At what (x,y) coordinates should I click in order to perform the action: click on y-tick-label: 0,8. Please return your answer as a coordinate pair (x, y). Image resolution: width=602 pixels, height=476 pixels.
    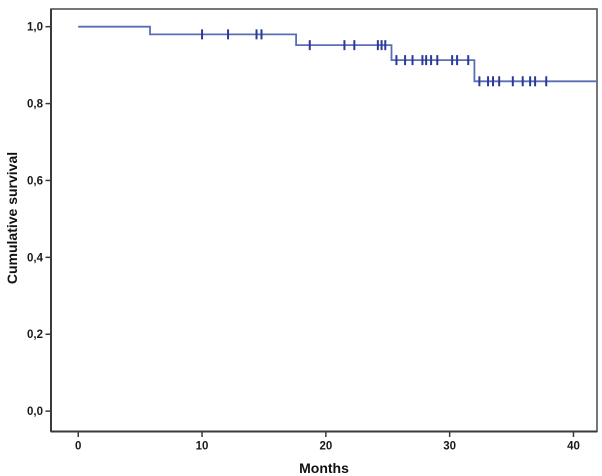
    Looking at the image, I should click on (35, 105).